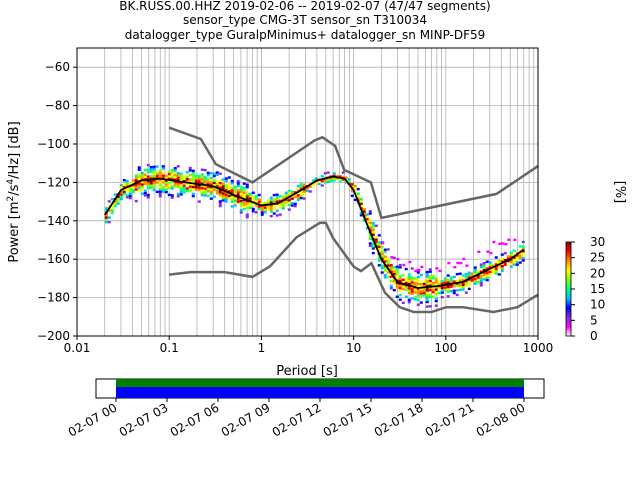  Describe the element at coordinates (308, 345) in the screenshot. I see `x-axis-ticks: 0.01 0.1 1 10 100 1000` at that location.